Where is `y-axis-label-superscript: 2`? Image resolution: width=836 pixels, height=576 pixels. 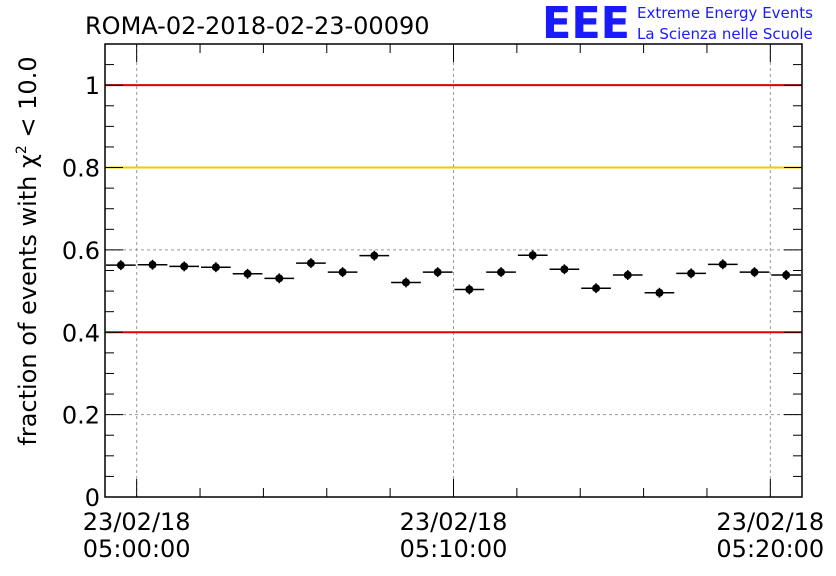 y-axis-label-superscript: 2 is located at coordinates (22, 149).